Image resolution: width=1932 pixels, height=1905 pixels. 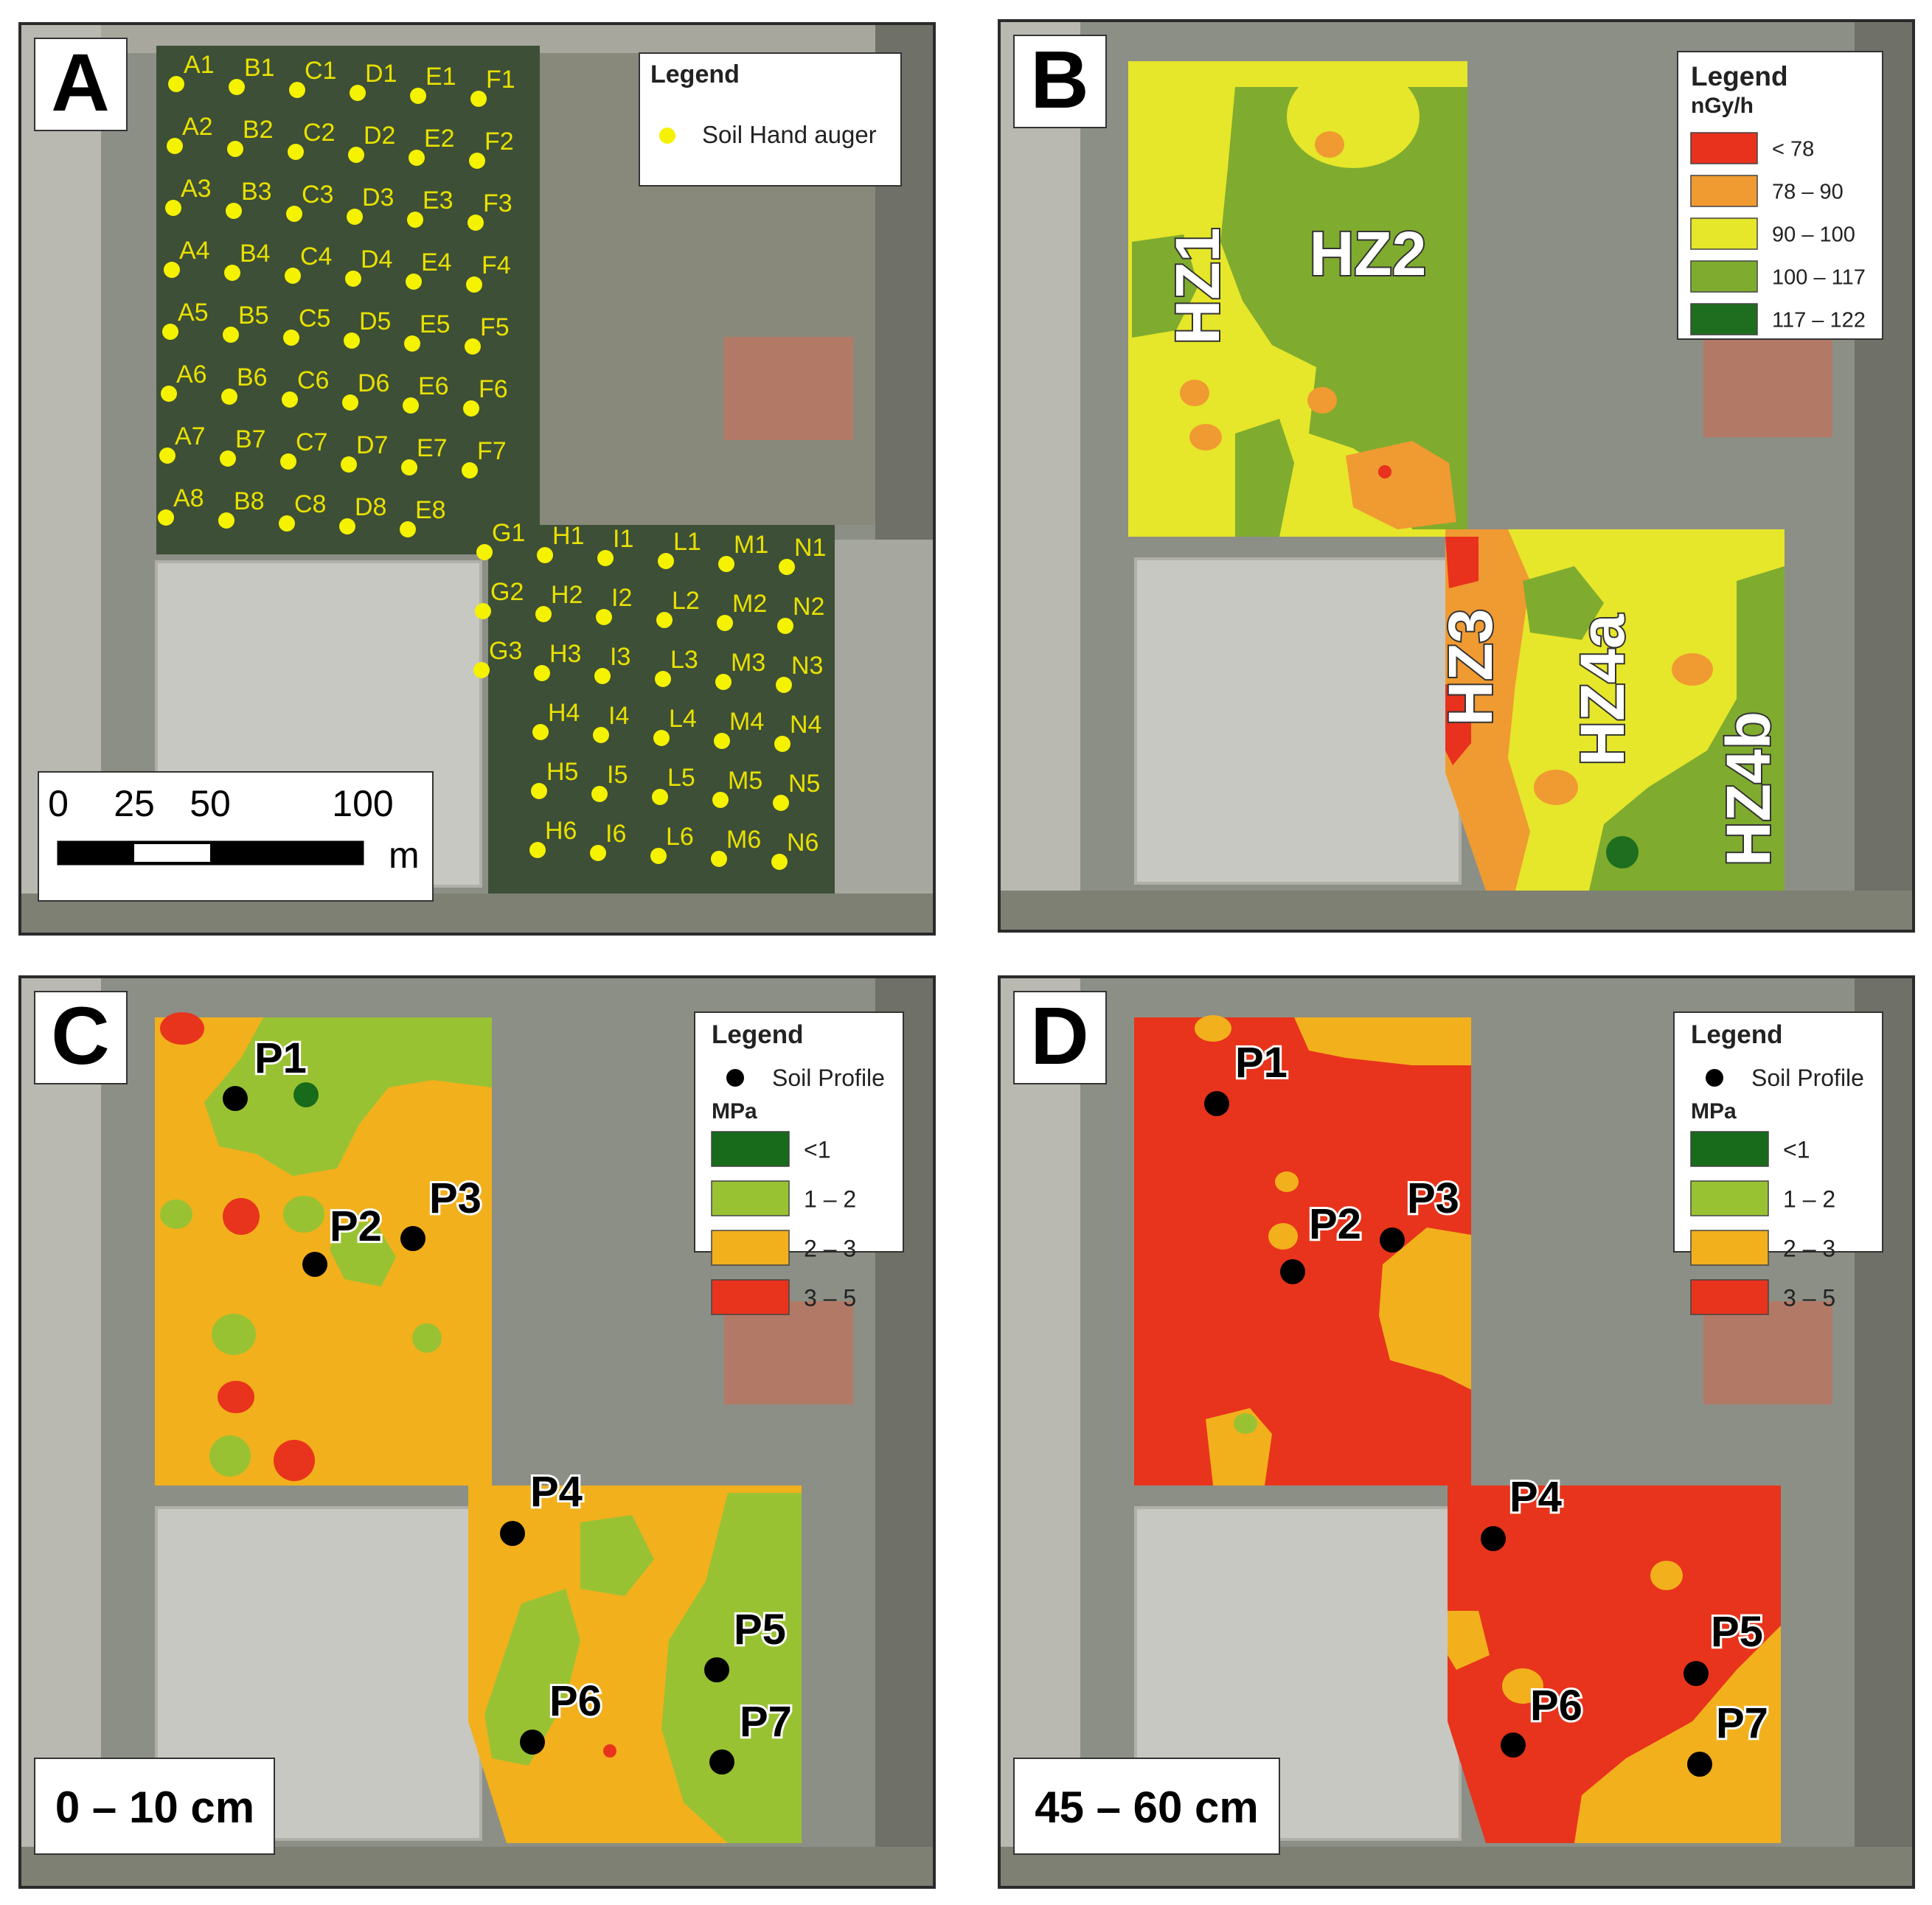 What do you see at coordinates (319, 133) in the screenshot?
I see `auger-label-c2: C2` at bounding box center [319, 133].